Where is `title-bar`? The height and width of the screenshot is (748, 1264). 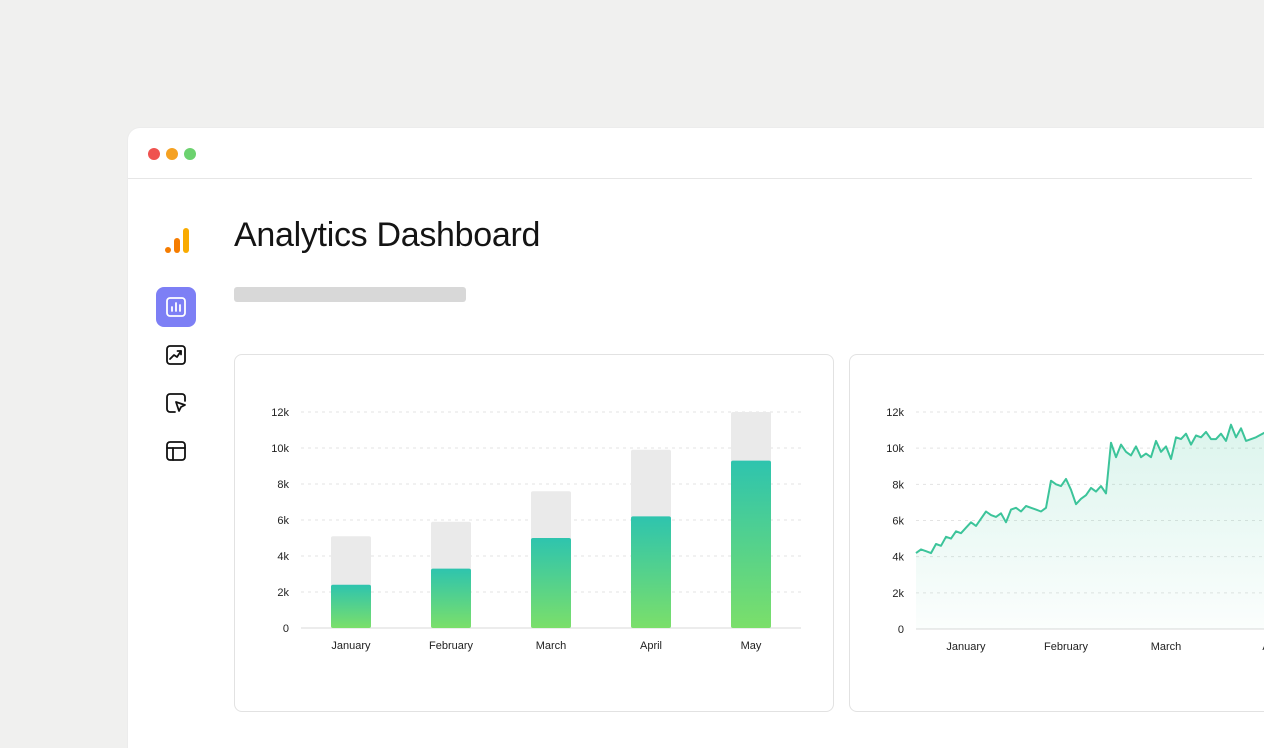
title-bar is located at coordinates (690, 153).